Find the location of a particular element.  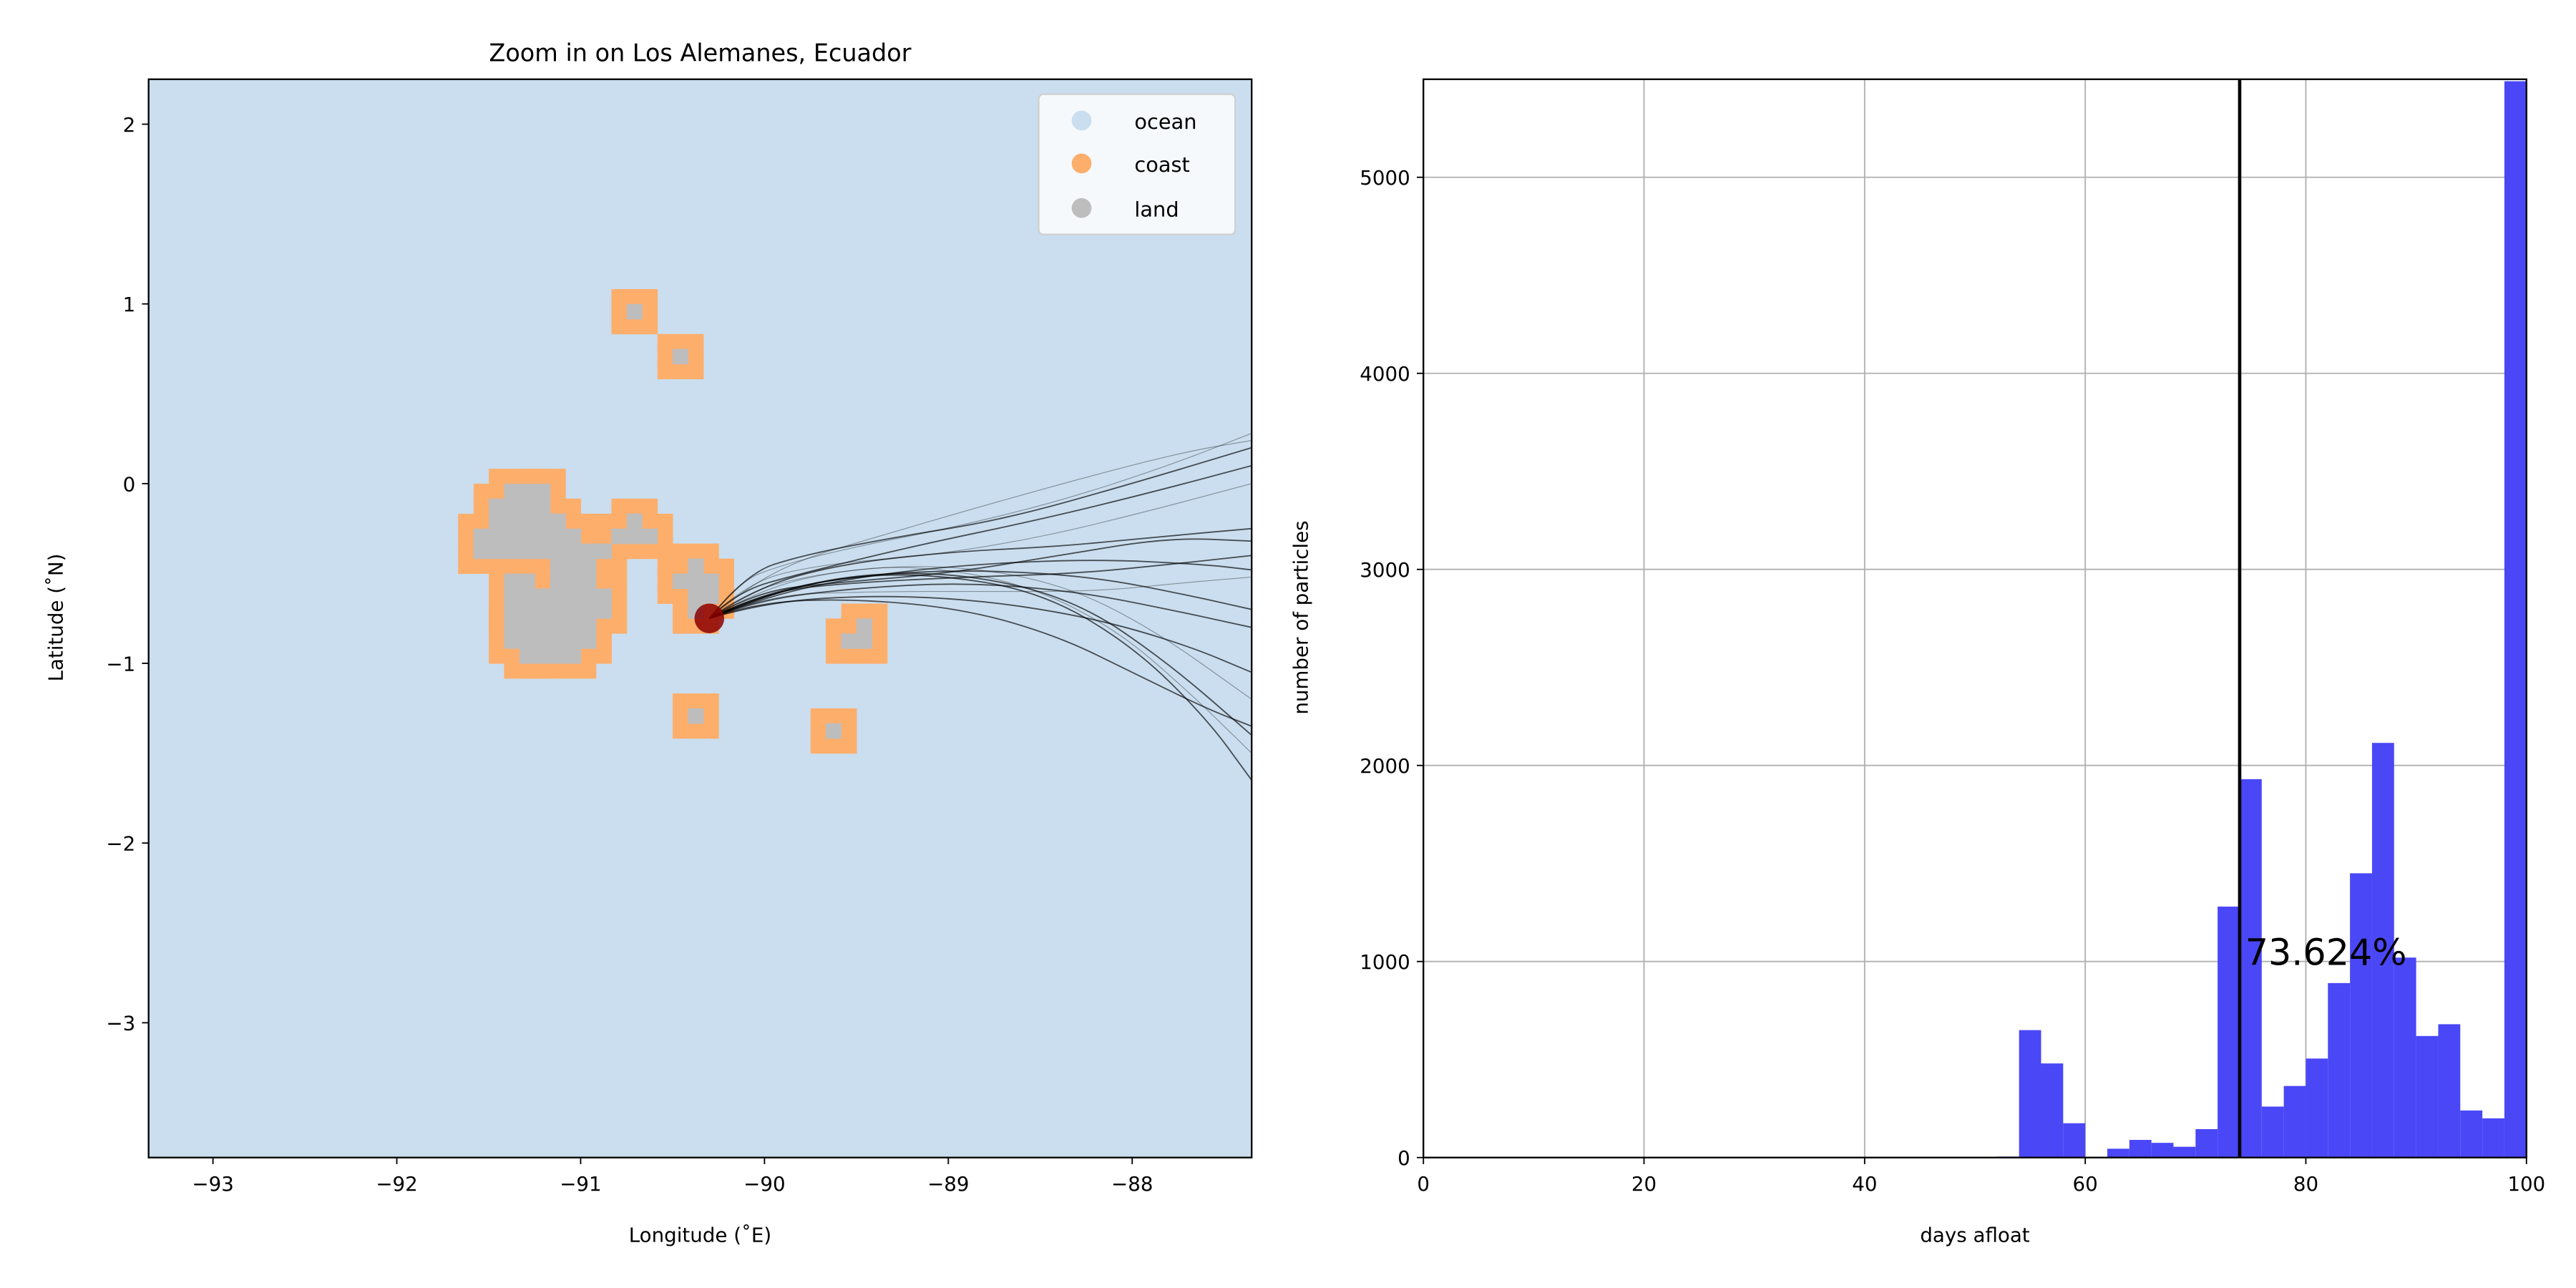

map-y-tick-label: −1 is located at coordinates (120, 663).